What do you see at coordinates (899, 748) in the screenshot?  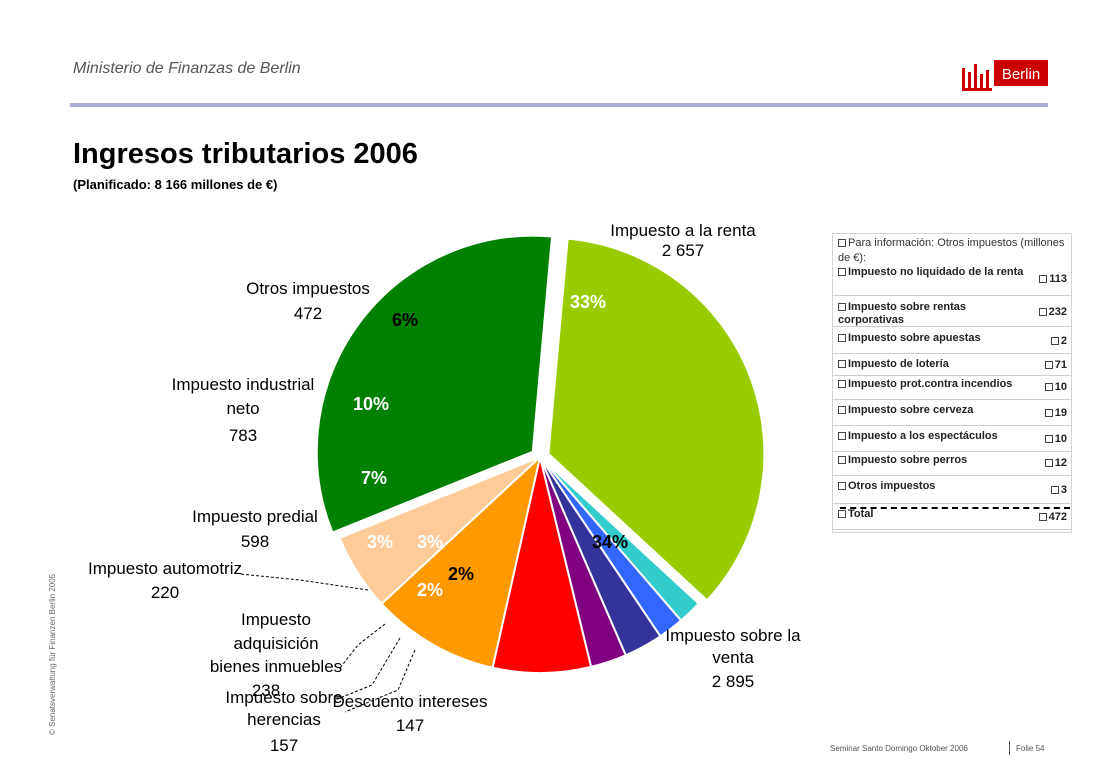 I see `footer-seminar: Seminar Santo Domingo Oktober 2006` at bounding box center [899, 748].